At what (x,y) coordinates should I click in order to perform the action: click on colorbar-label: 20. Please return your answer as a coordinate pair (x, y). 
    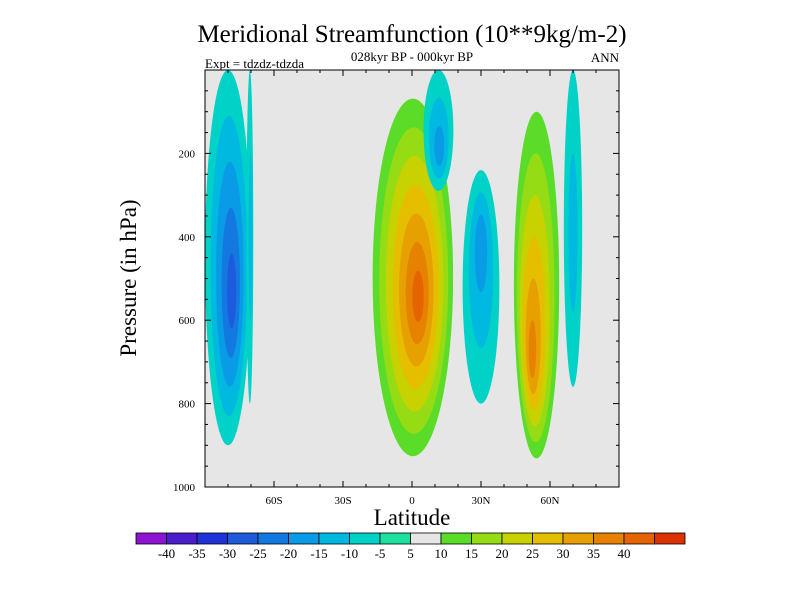
    Looking at the image, I should click on (502, 553).